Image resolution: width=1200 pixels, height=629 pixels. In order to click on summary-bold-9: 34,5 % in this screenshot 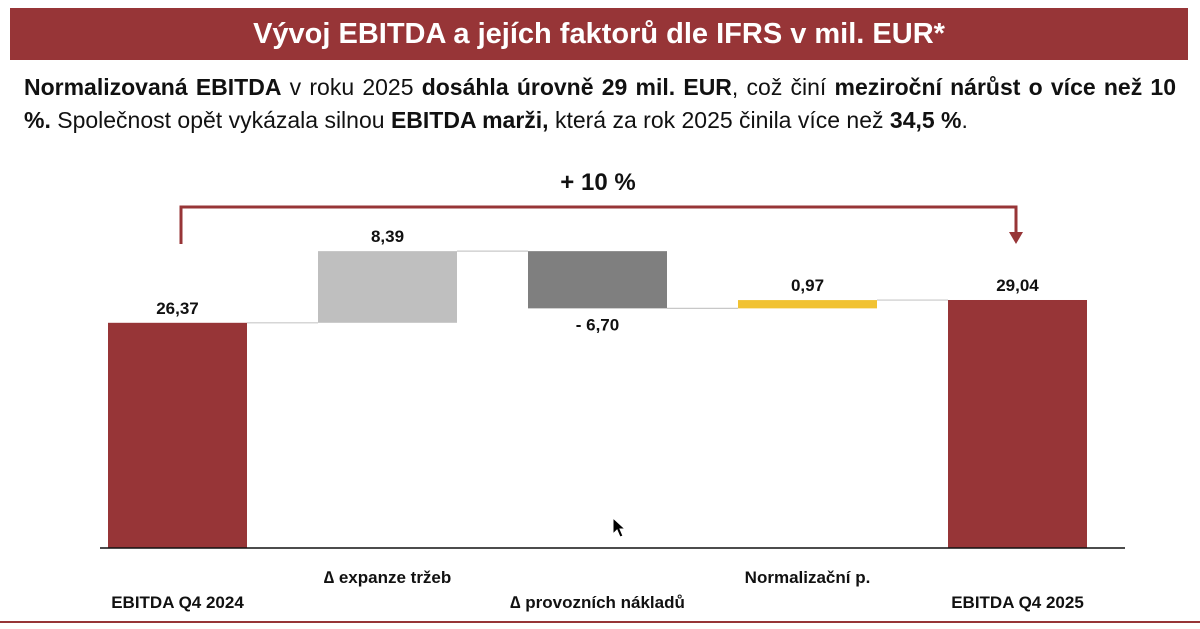, I will do `click(925, 120)`.